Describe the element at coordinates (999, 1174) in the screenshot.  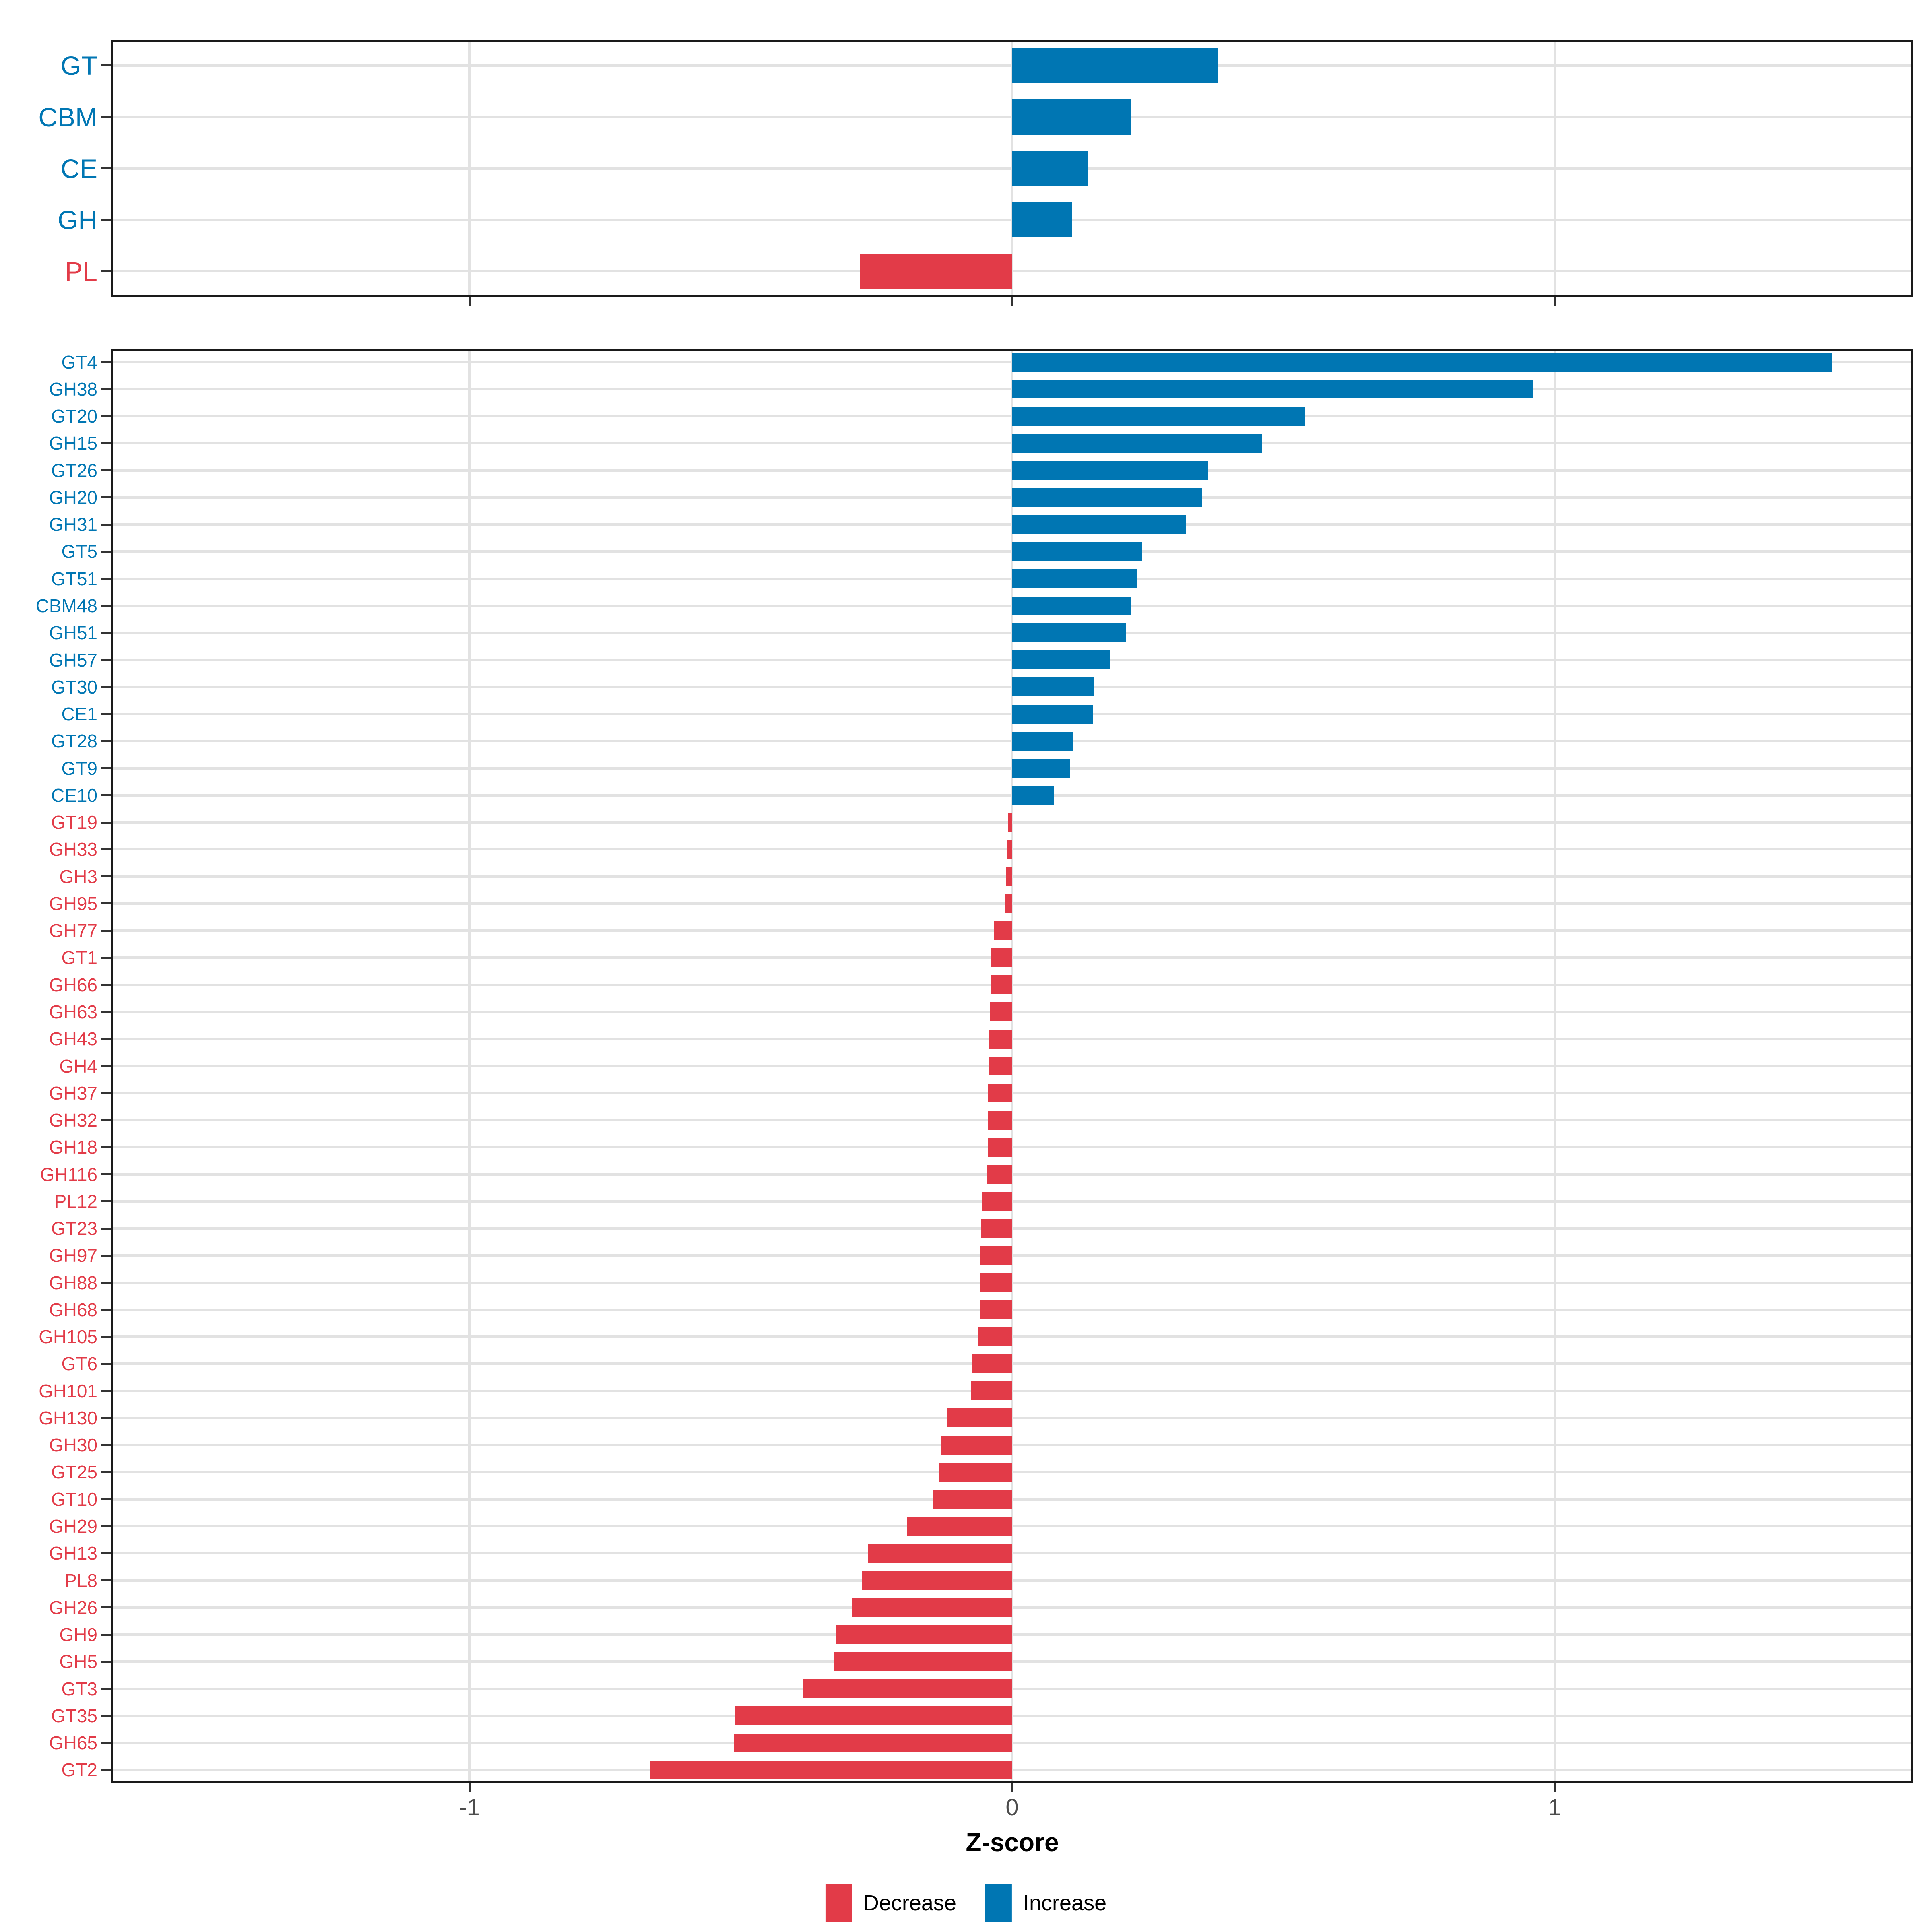
I see `bar-GH116` at that location.